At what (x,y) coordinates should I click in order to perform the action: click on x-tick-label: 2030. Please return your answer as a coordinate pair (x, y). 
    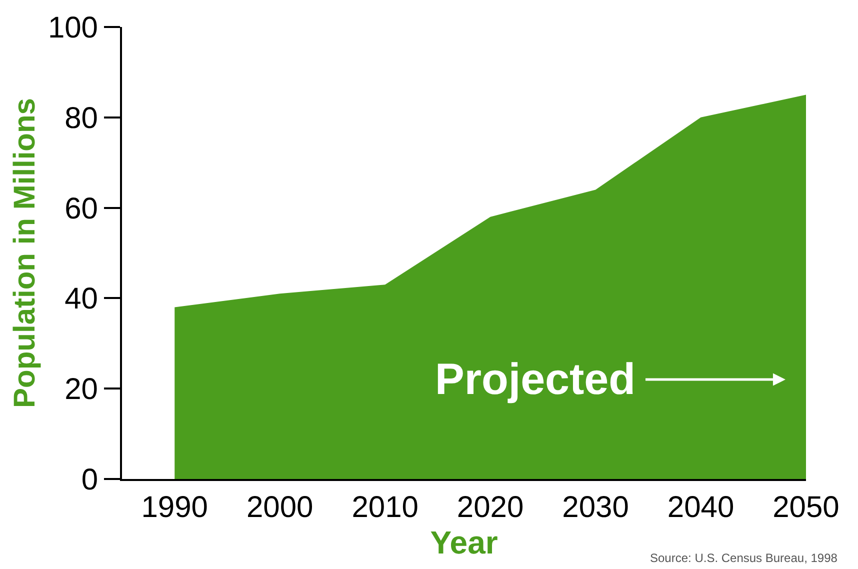
    Looking at the image, I should click on (595, 507).